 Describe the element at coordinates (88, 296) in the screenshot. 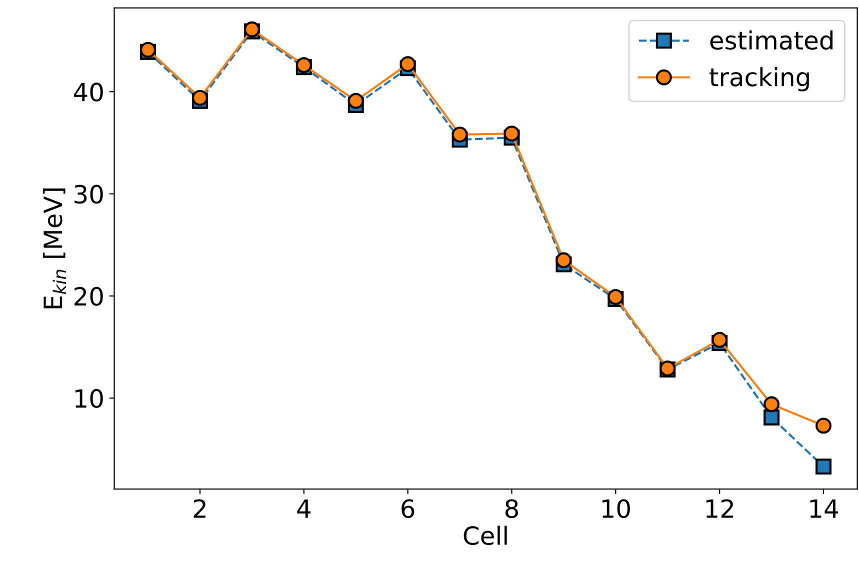

I see `y-tick-label: 20` at that location.